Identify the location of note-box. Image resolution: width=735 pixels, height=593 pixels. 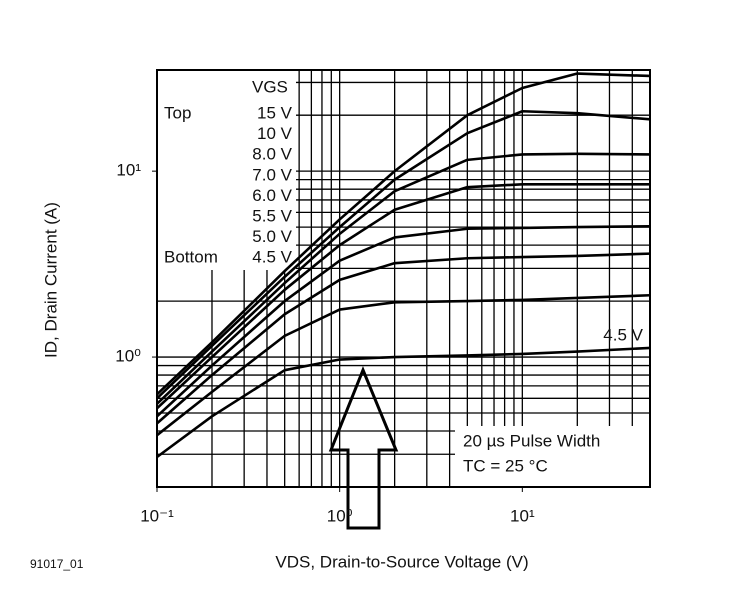
(552, 456).